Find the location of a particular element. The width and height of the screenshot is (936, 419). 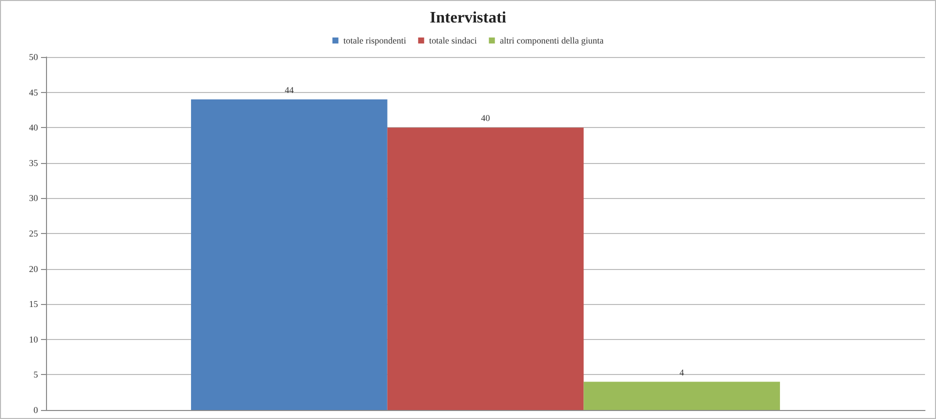

legend-label: altri componenti della giunta is located at coordinates (552, 41).